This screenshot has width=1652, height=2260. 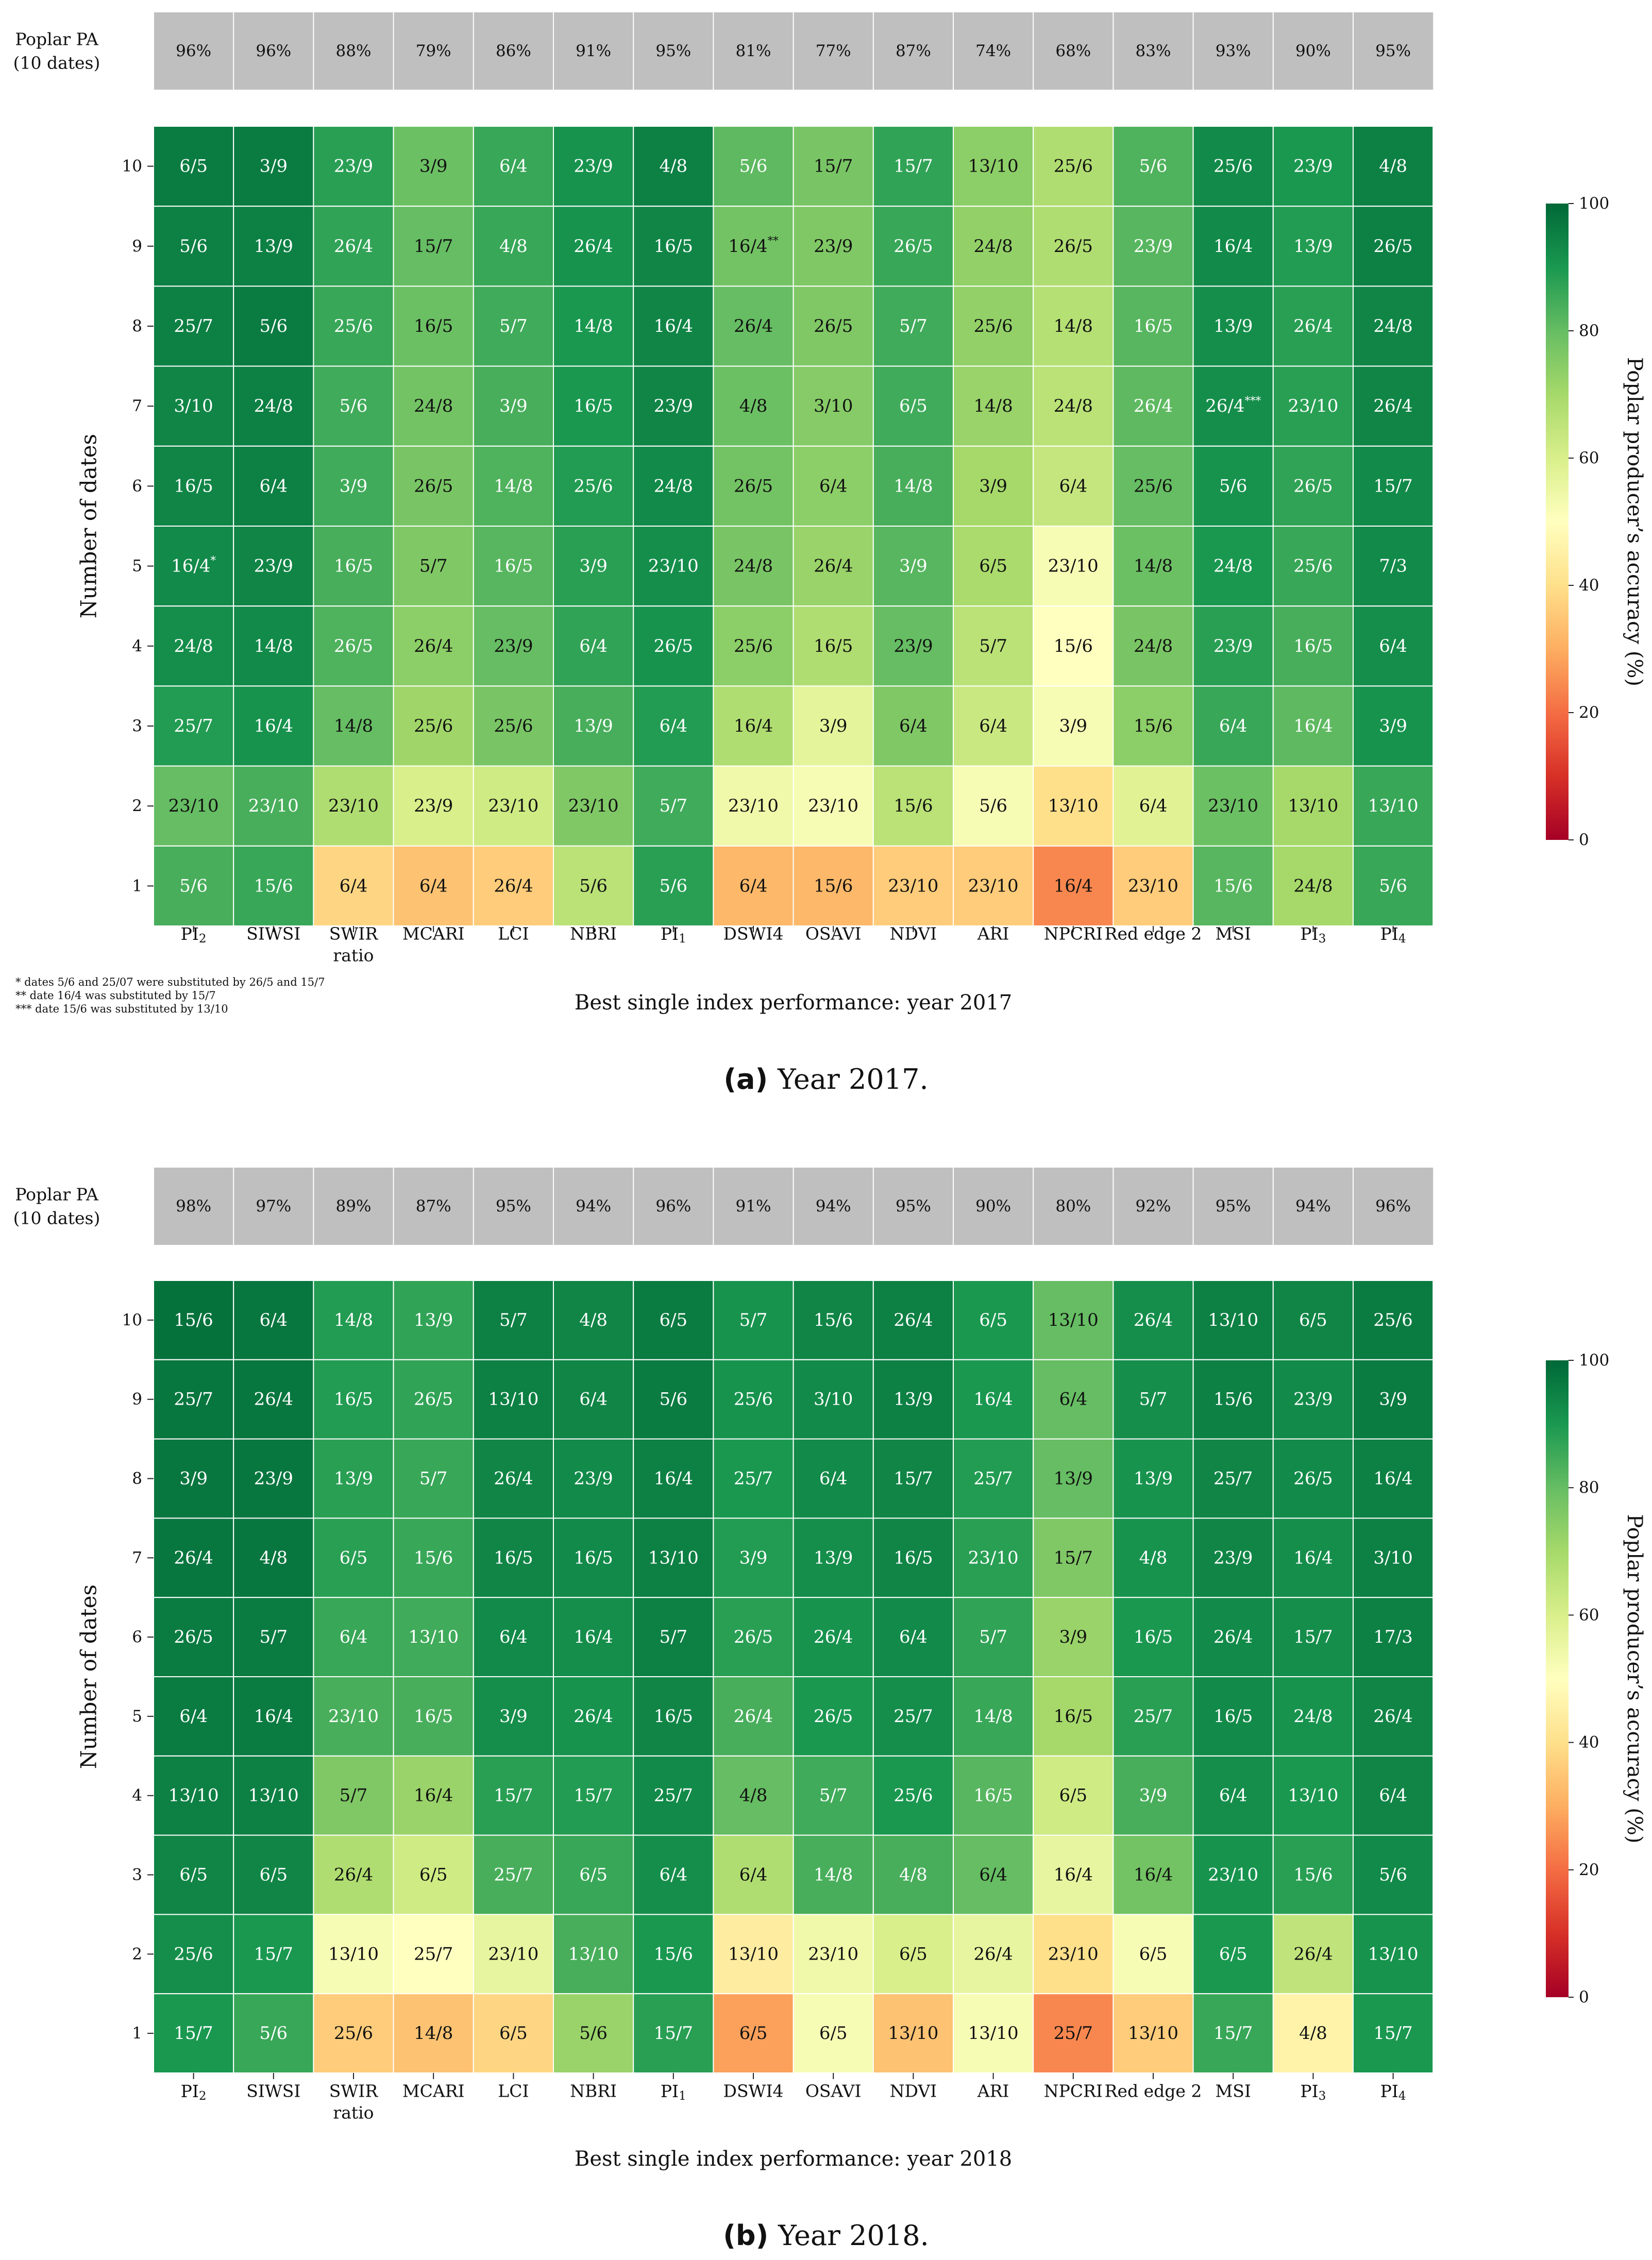 I want to click on x-tick-text: LCI, so click(x=513, y=934).